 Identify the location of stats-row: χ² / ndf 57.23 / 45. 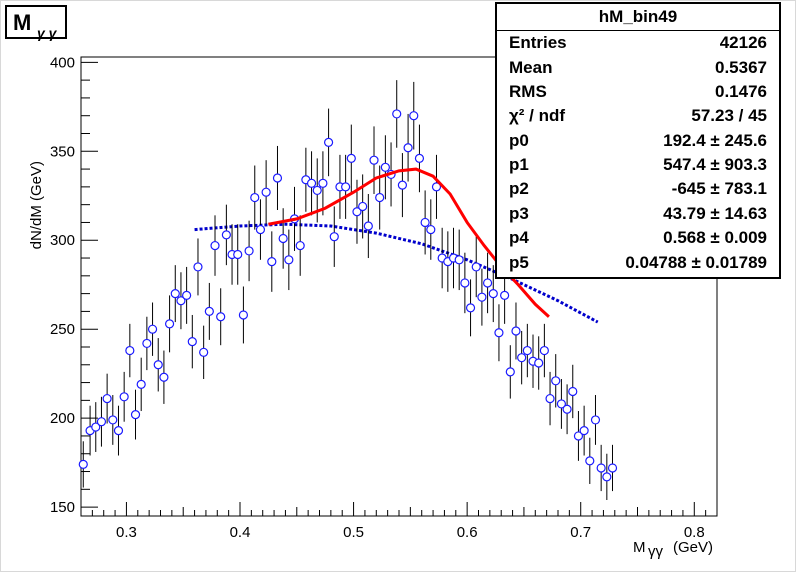
(638, 118).